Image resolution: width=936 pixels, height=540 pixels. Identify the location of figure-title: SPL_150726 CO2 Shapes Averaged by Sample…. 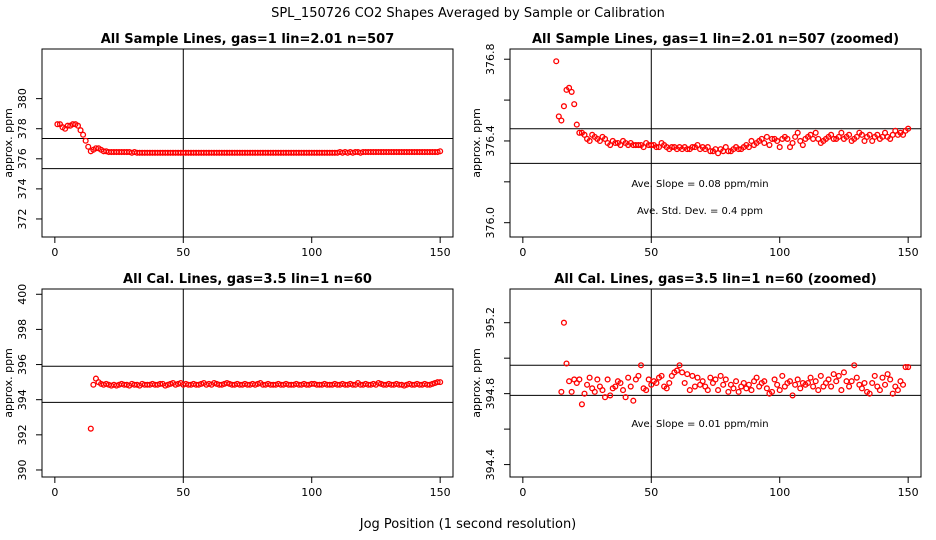
(468, 13).